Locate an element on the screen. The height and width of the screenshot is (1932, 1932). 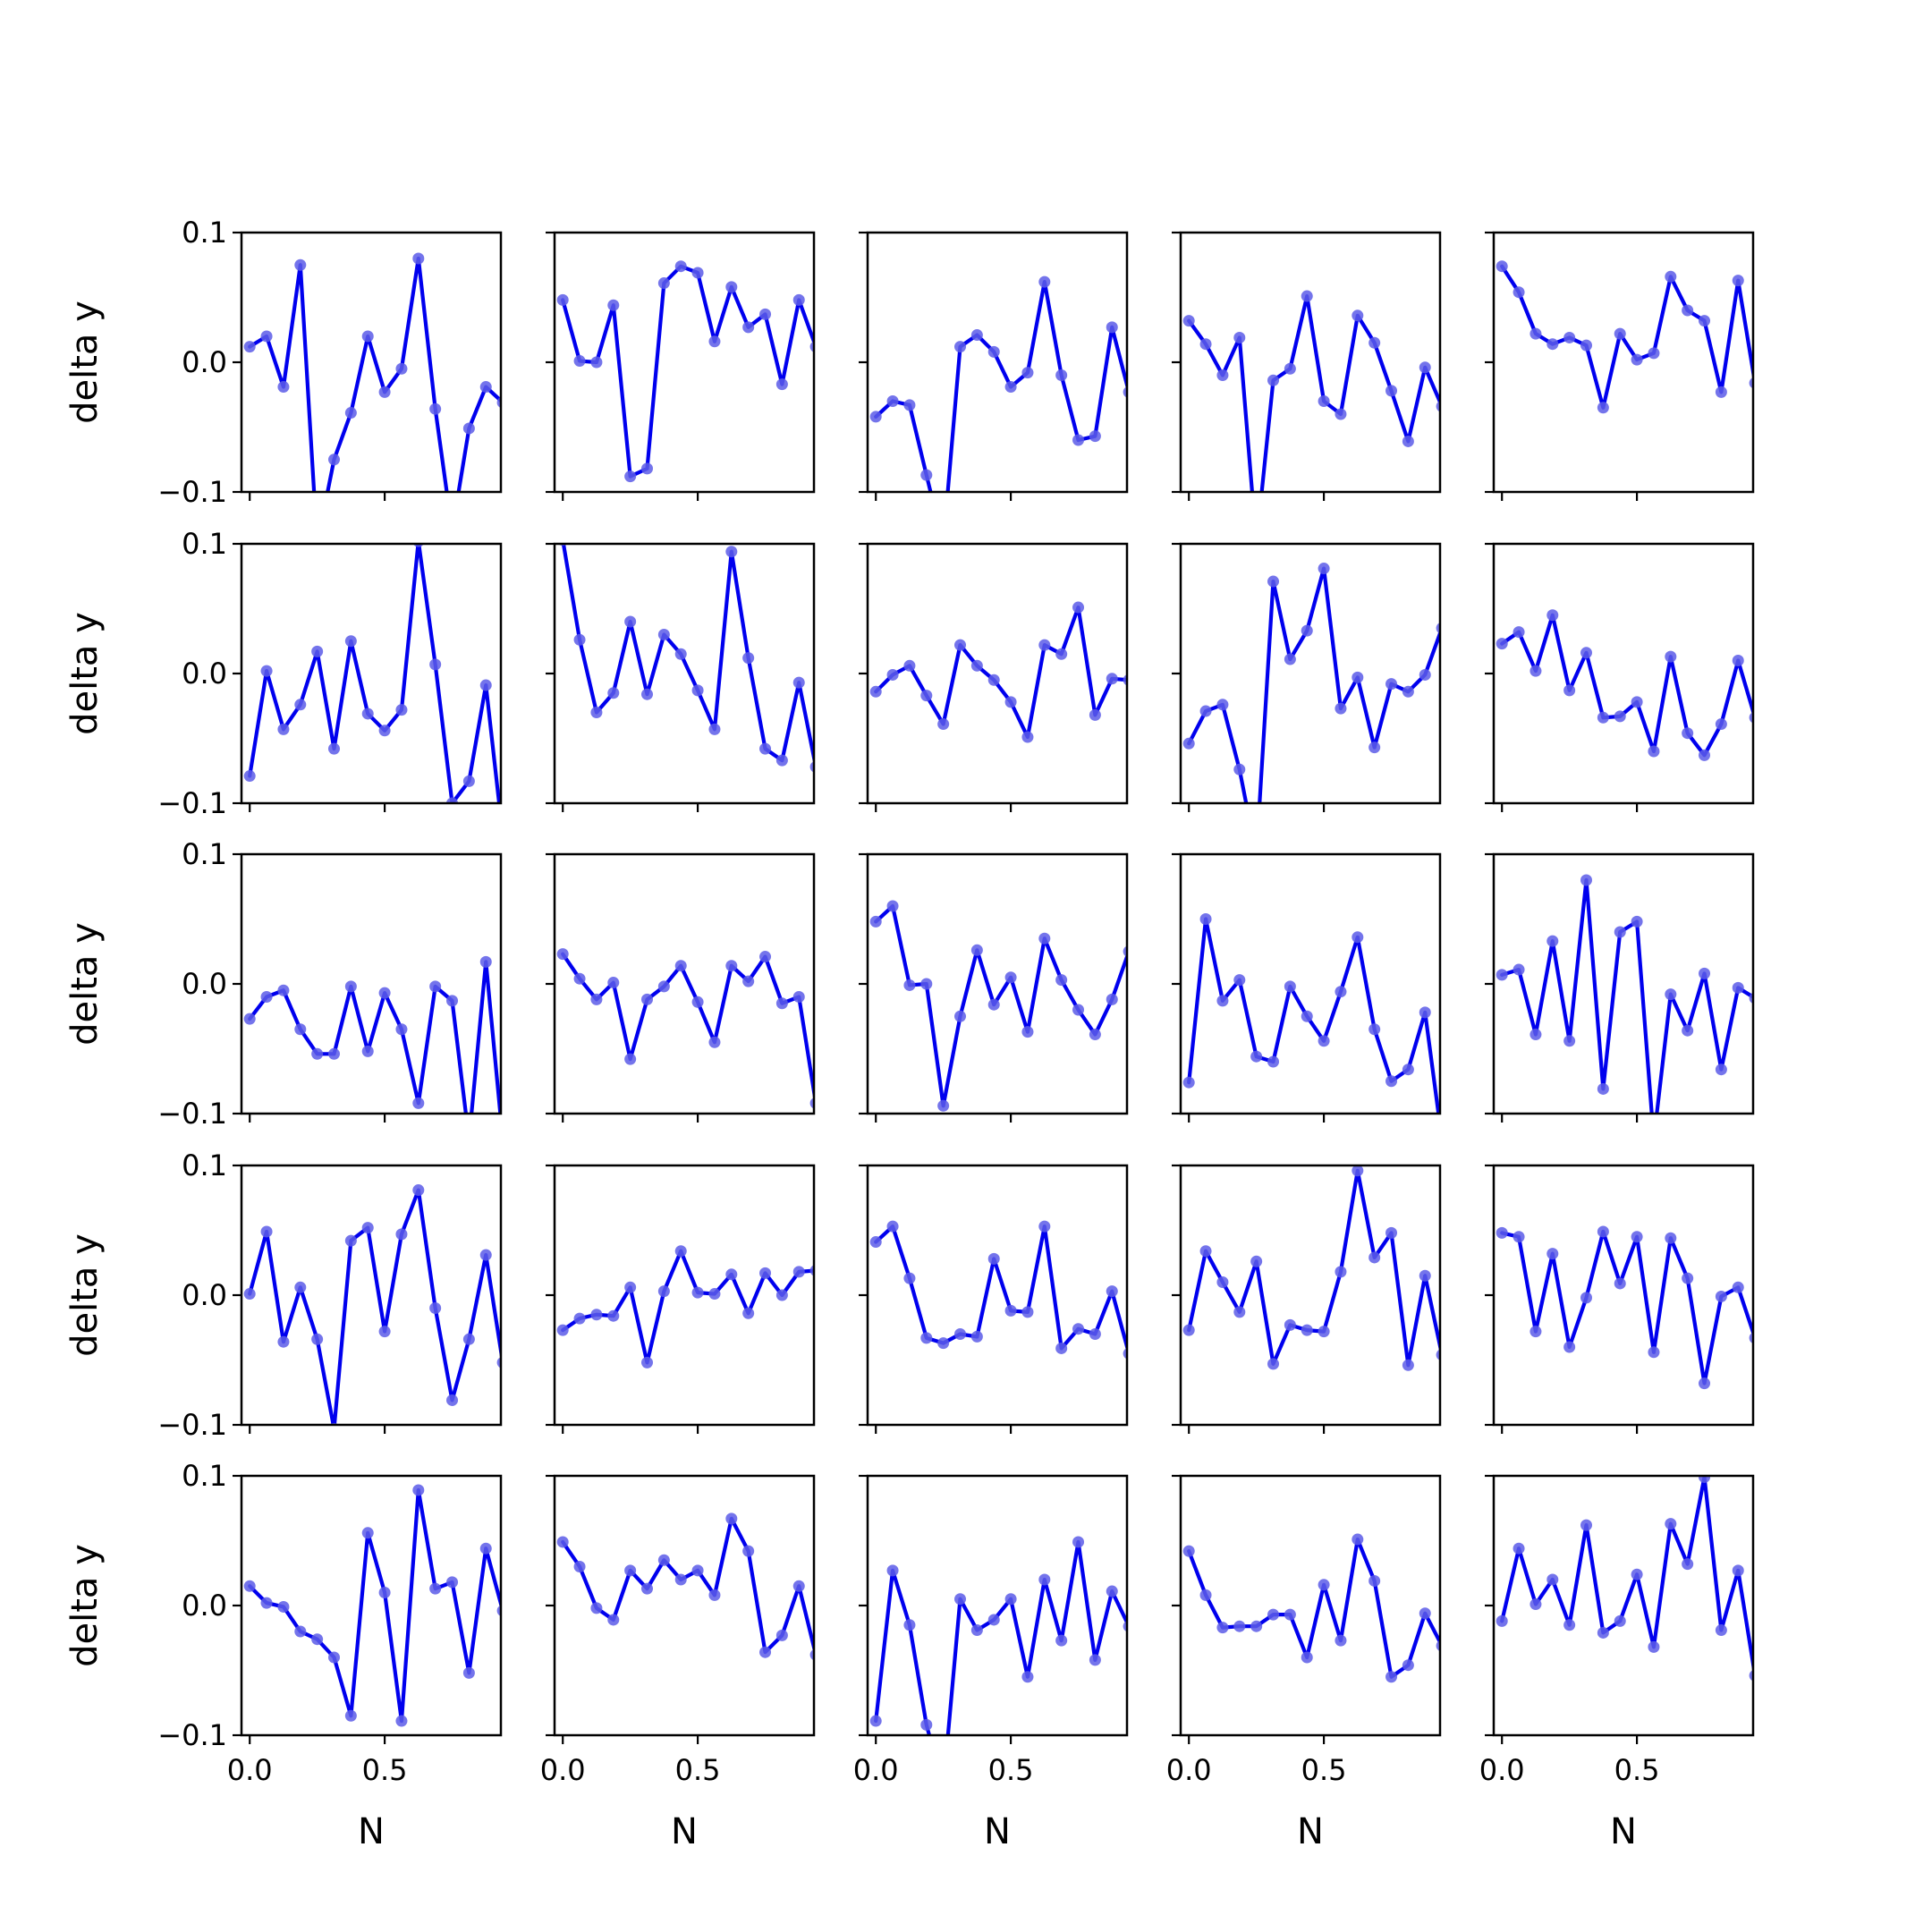
subplot-r3-c1: −0.1 0.0 0.1 delta y is located at coordinates (286, 991).